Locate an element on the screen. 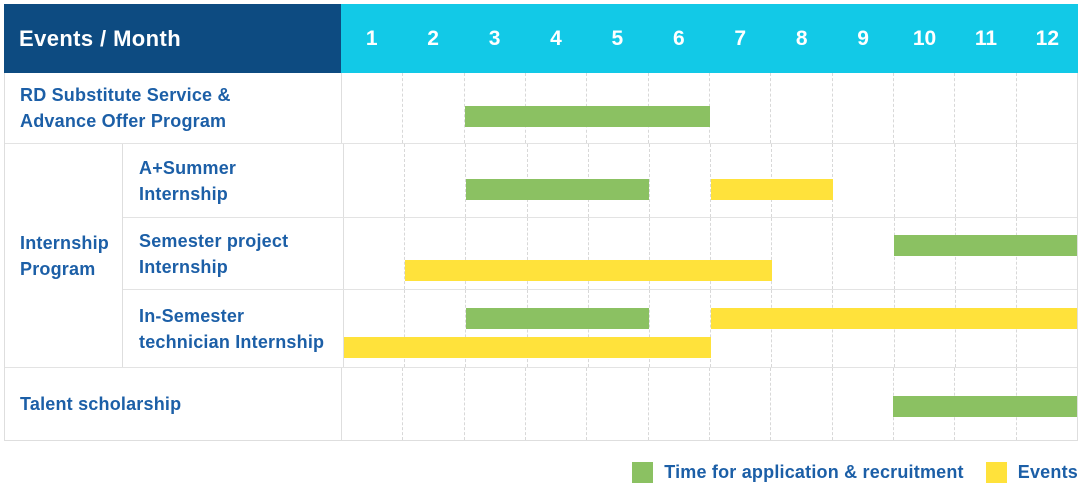  row-label-talent-scholarship: Talent scholarship is located at coordinates (173, 404).